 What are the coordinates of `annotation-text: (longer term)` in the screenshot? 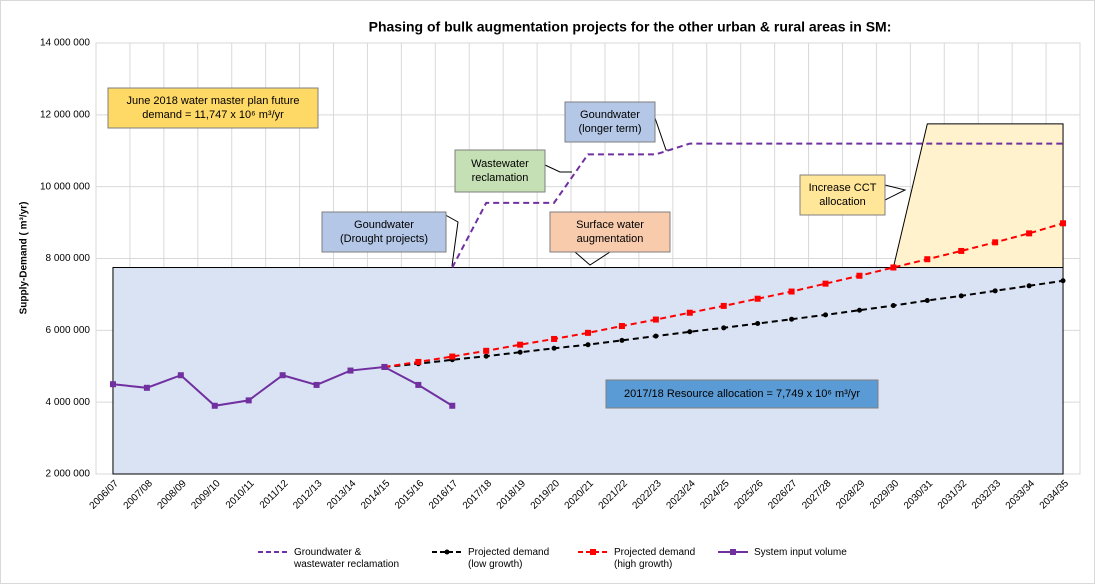 It's located at (610, 129).